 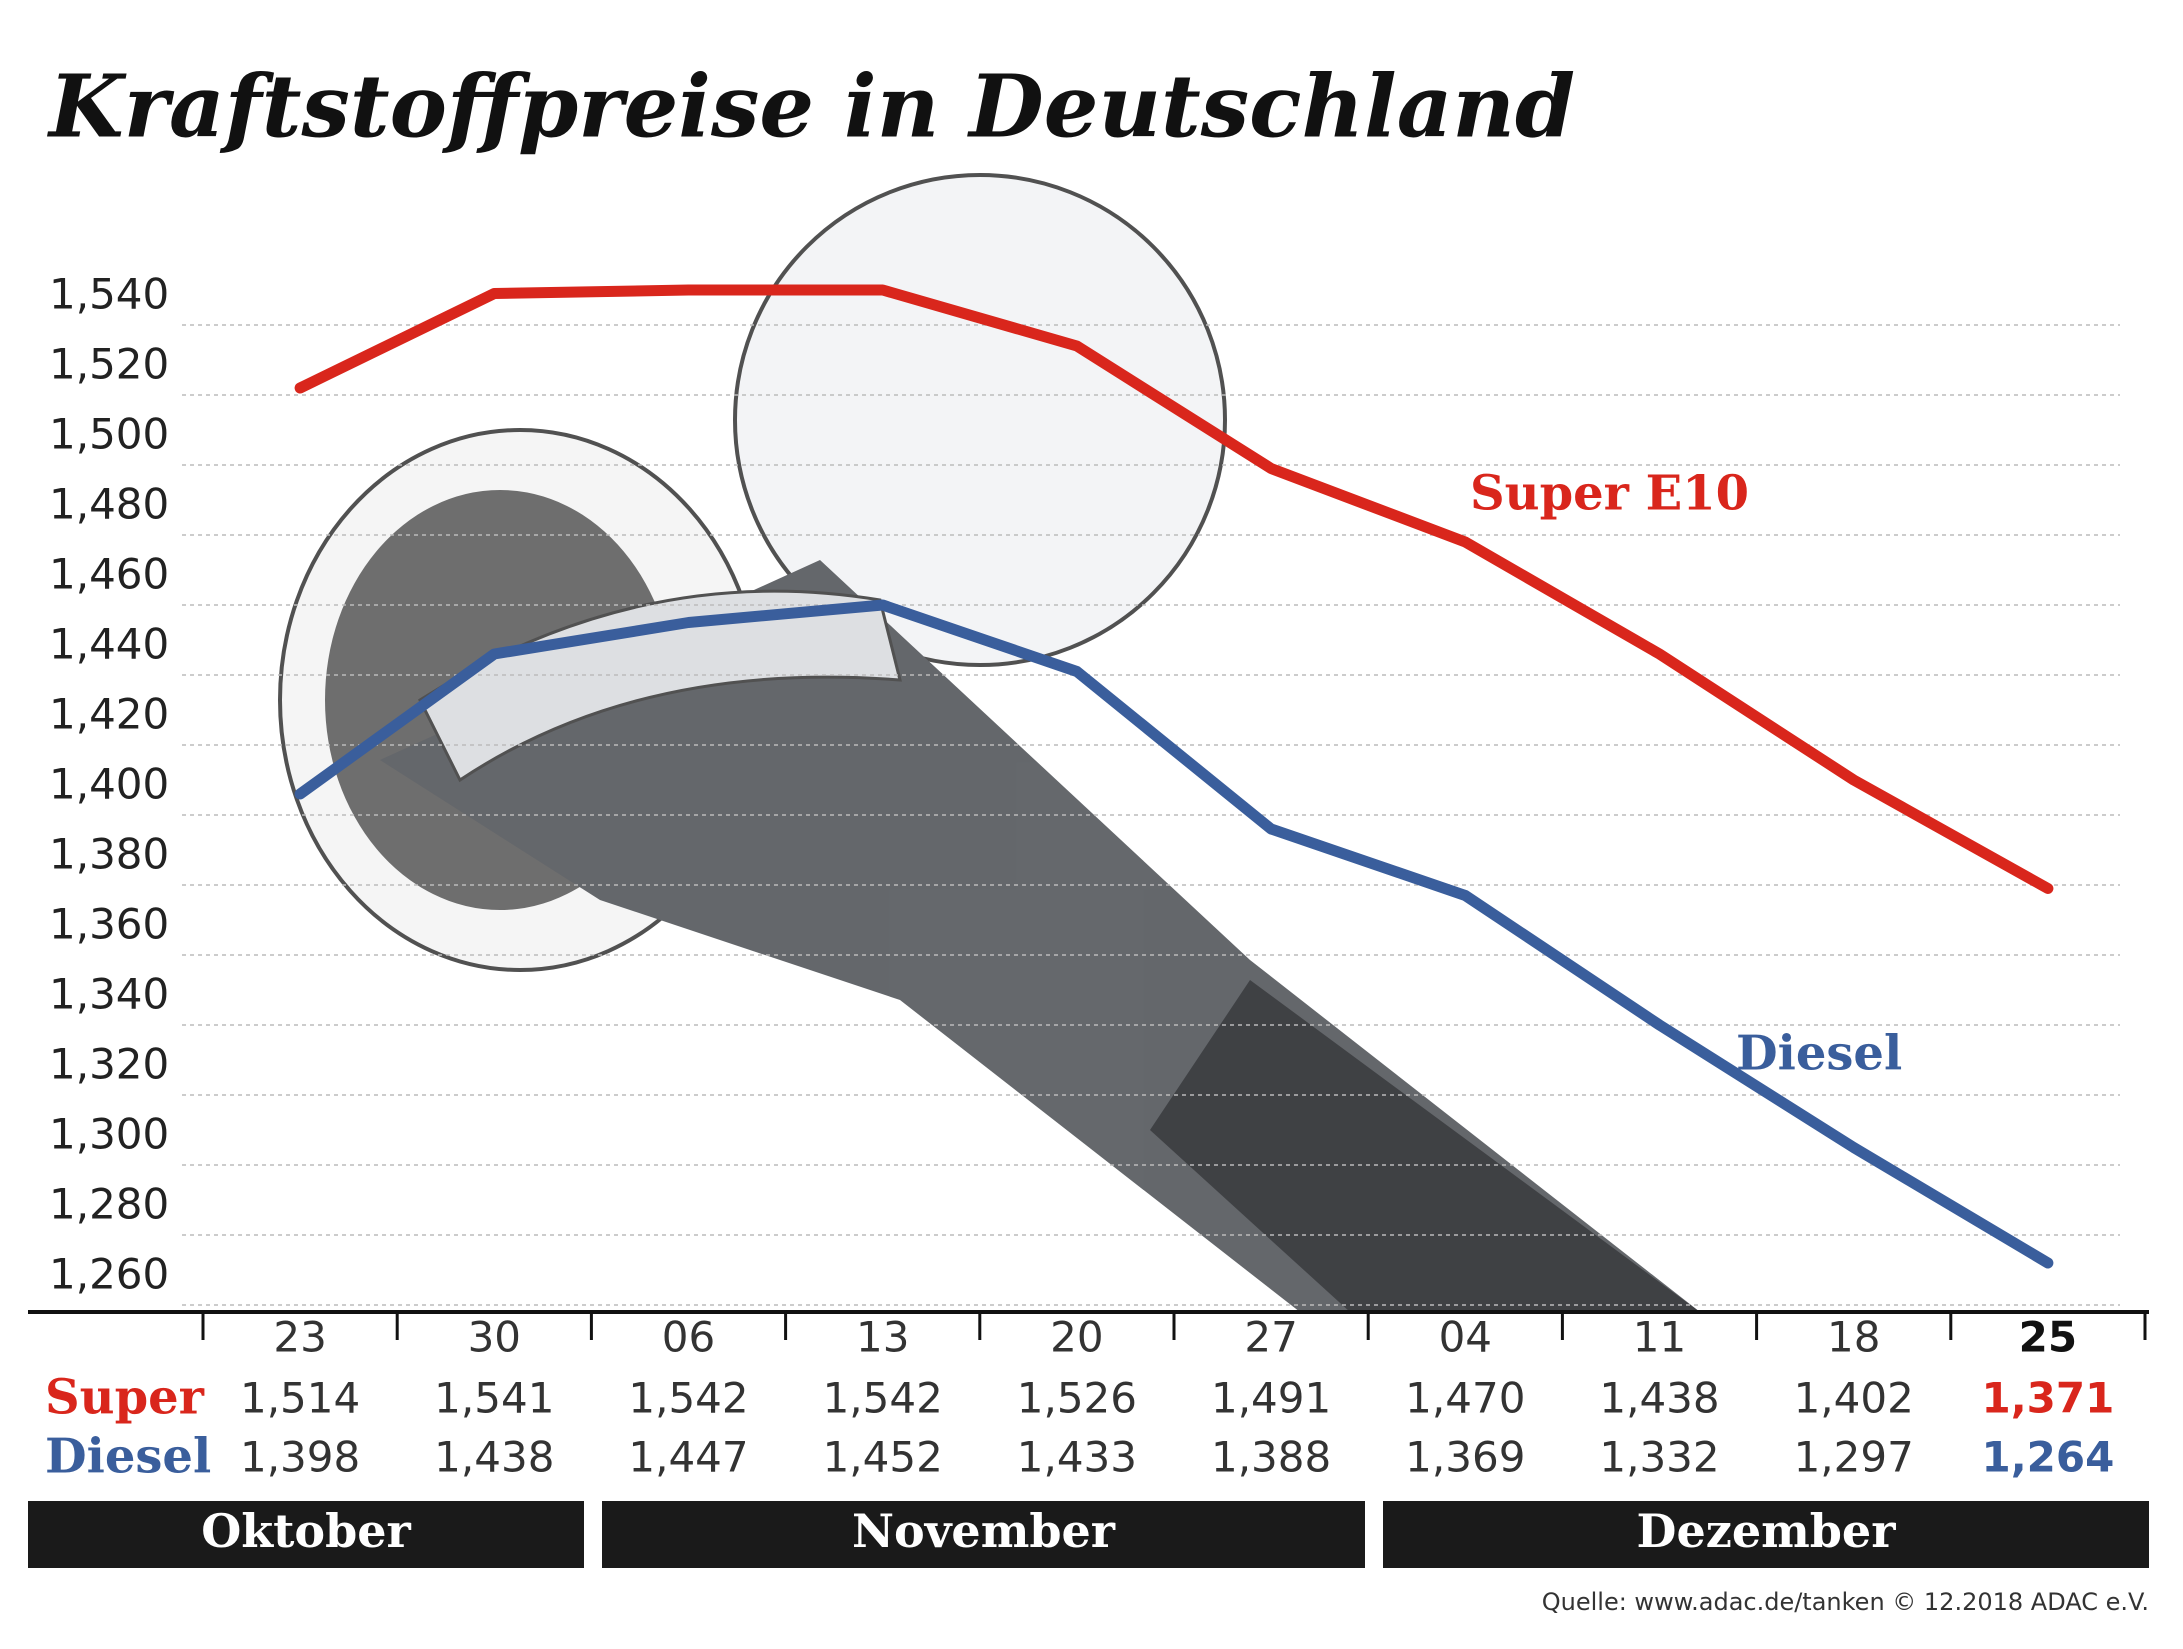 What do you see at coordinates (810, 107) in the screenshot?
I see `chart-title: Kraftstoffpreise in Deutschland` at bounding box center [810, 107].